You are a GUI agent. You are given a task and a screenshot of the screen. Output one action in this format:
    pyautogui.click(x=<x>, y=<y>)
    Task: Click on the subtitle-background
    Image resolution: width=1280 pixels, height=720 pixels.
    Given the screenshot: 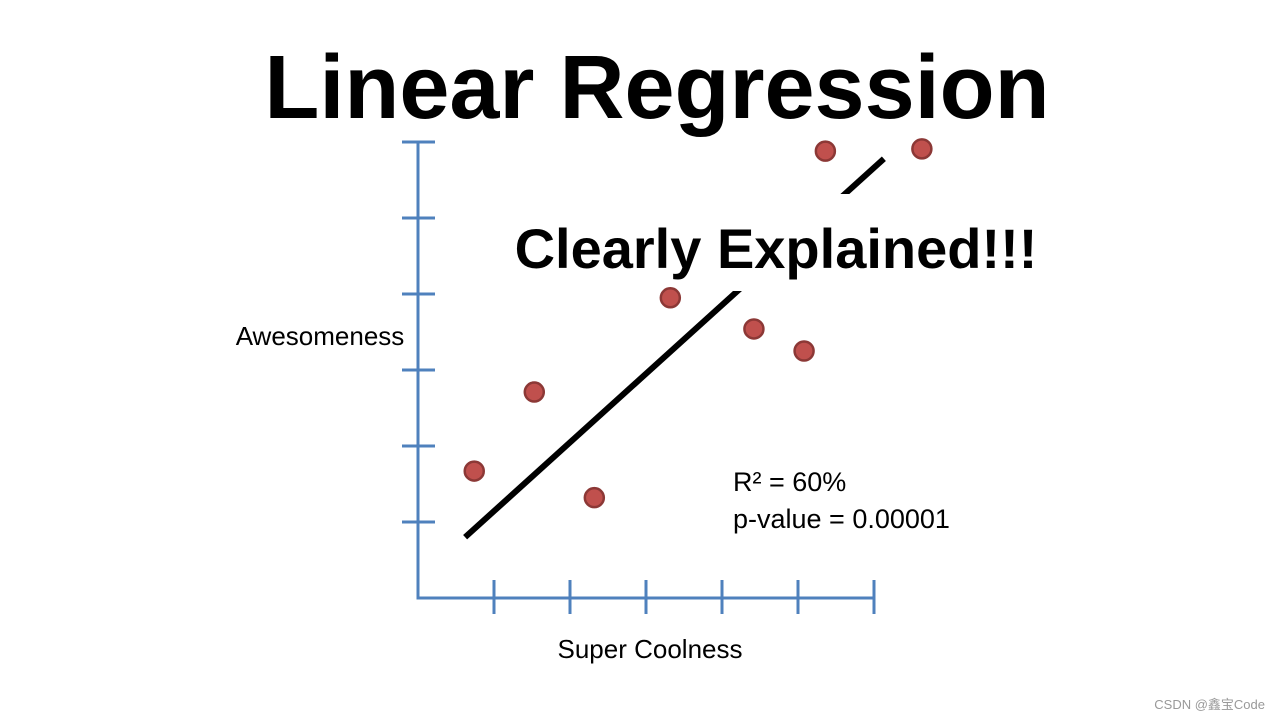 What is the action you would take?
    pyautogui.click(x=778, y=242)
    